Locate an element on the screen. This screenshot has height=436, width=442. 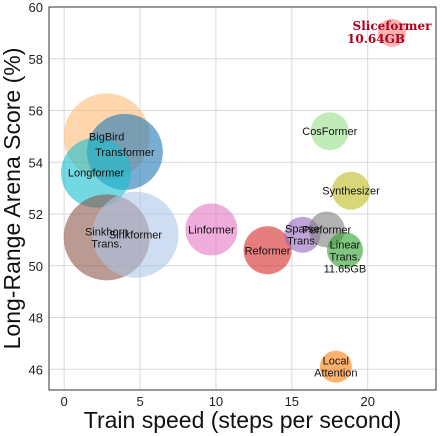
y-tick-label: 56 is located at coordinates (36, 111).